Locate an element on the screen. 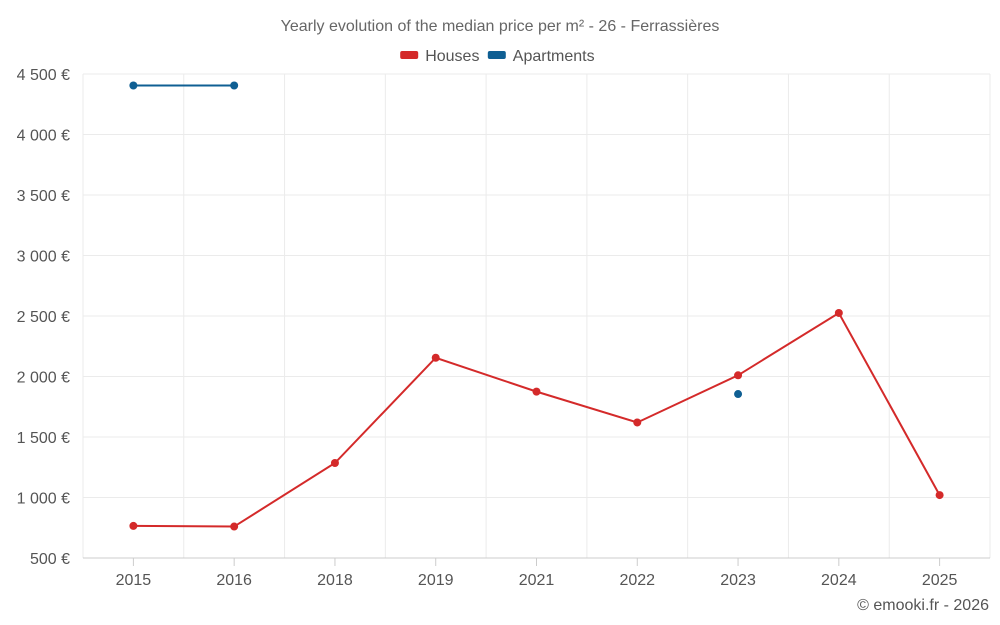 The width and height of the screenshot is (1000, 625). y-tick-label: 4 000 € is located at coordinates (43, 136).